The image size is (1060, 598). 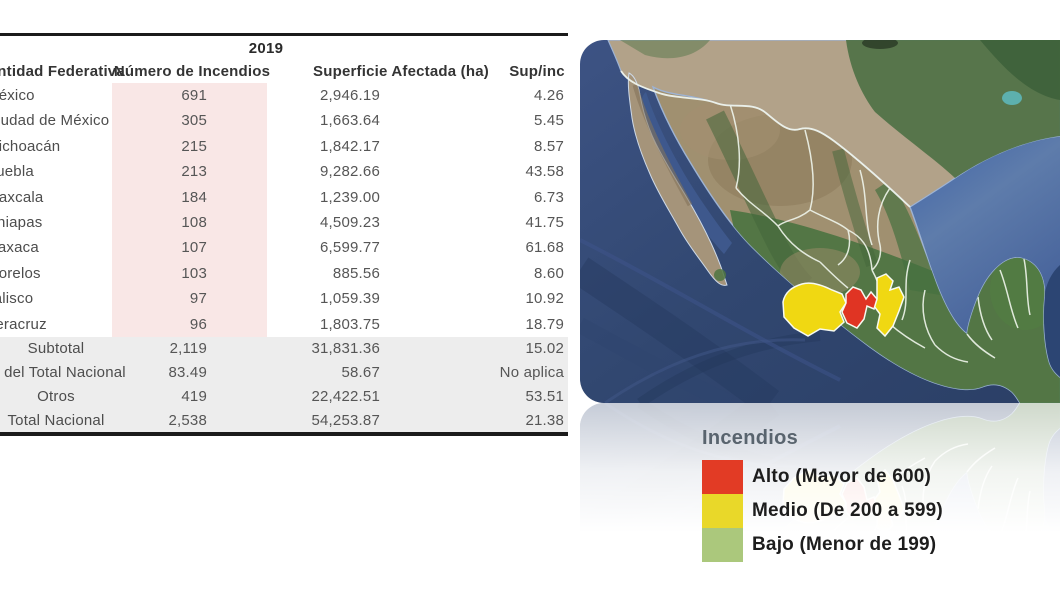 What do you see at coordinates (187, 372) in the screenshot?
I see `cell-fires: 83.49` at bounding box center [187, 372].